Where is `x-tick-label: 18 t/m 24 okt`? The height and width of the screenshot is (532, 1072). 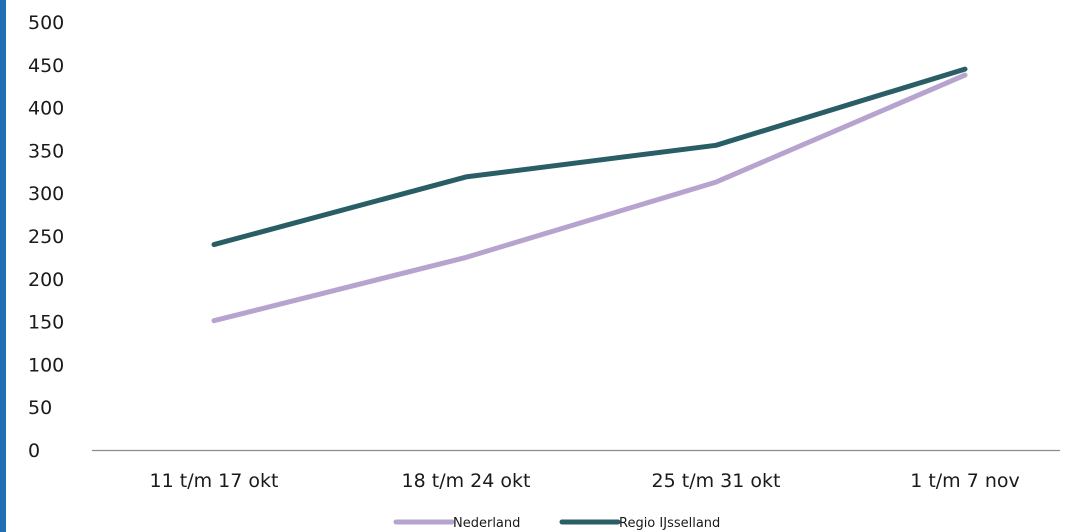
x-tick-label: 18 t/m 24 okt is located at coordinates (466, 481).